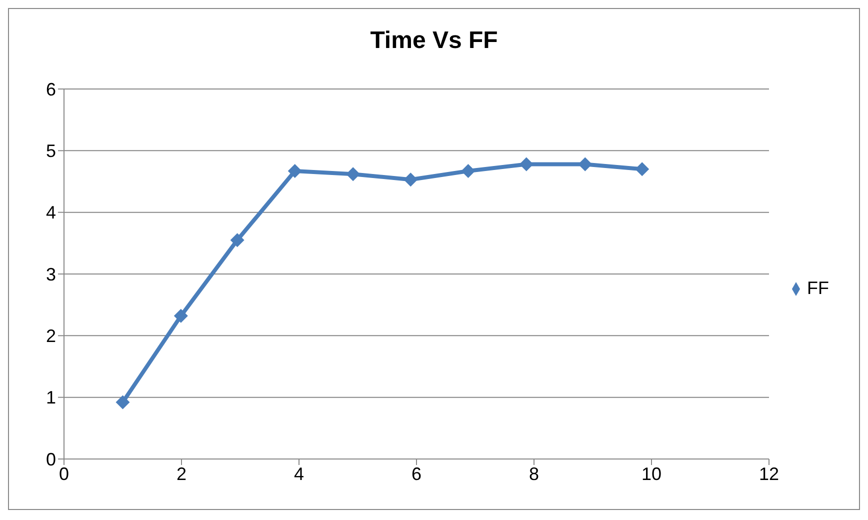 This screenshot has height=520, width=868. What do you see at coordinates (51, 336) in the screenshot?
I see `y-tick-label: 2` at bounding box center [51, 336].